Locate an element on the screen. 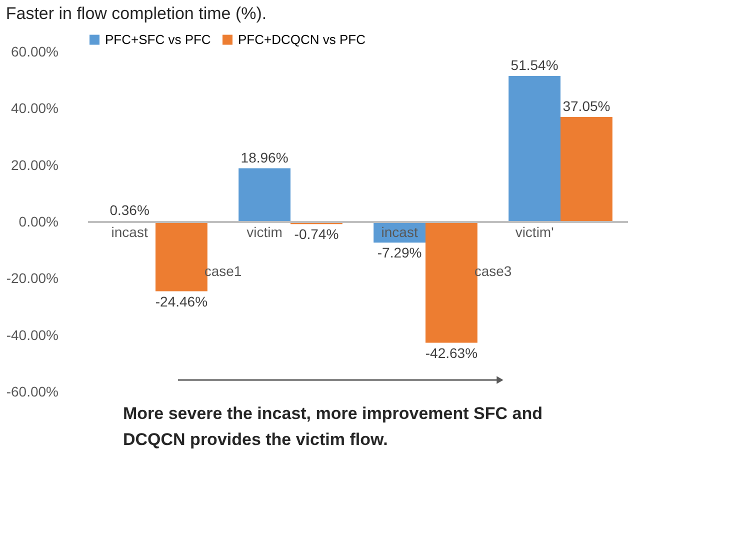 The width and height of the screenshot is (741, 548). legend-label: PFC+SFC vs PFC is located at coordinates (158, 39).